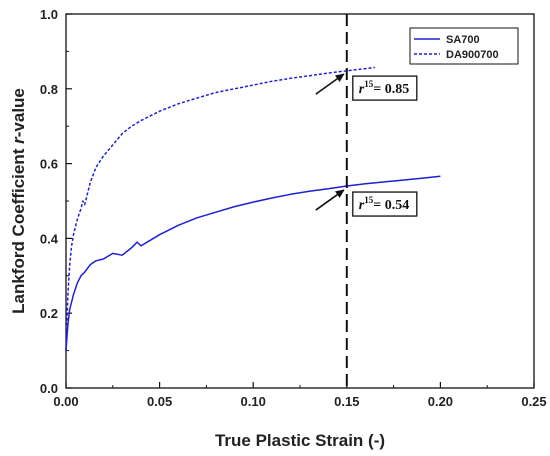  What do you see at coordinates (65, 401) in the screenshot?
I see `x-tick-label: 0.00` at bounding box center [65, 401].